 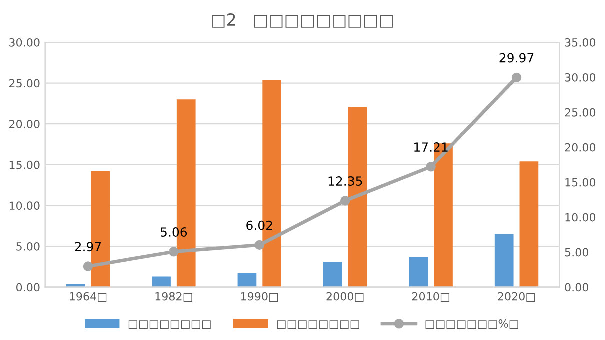 I want to click on chart-title: □2 □□□□□□□□□, so click(x=302, y=20).